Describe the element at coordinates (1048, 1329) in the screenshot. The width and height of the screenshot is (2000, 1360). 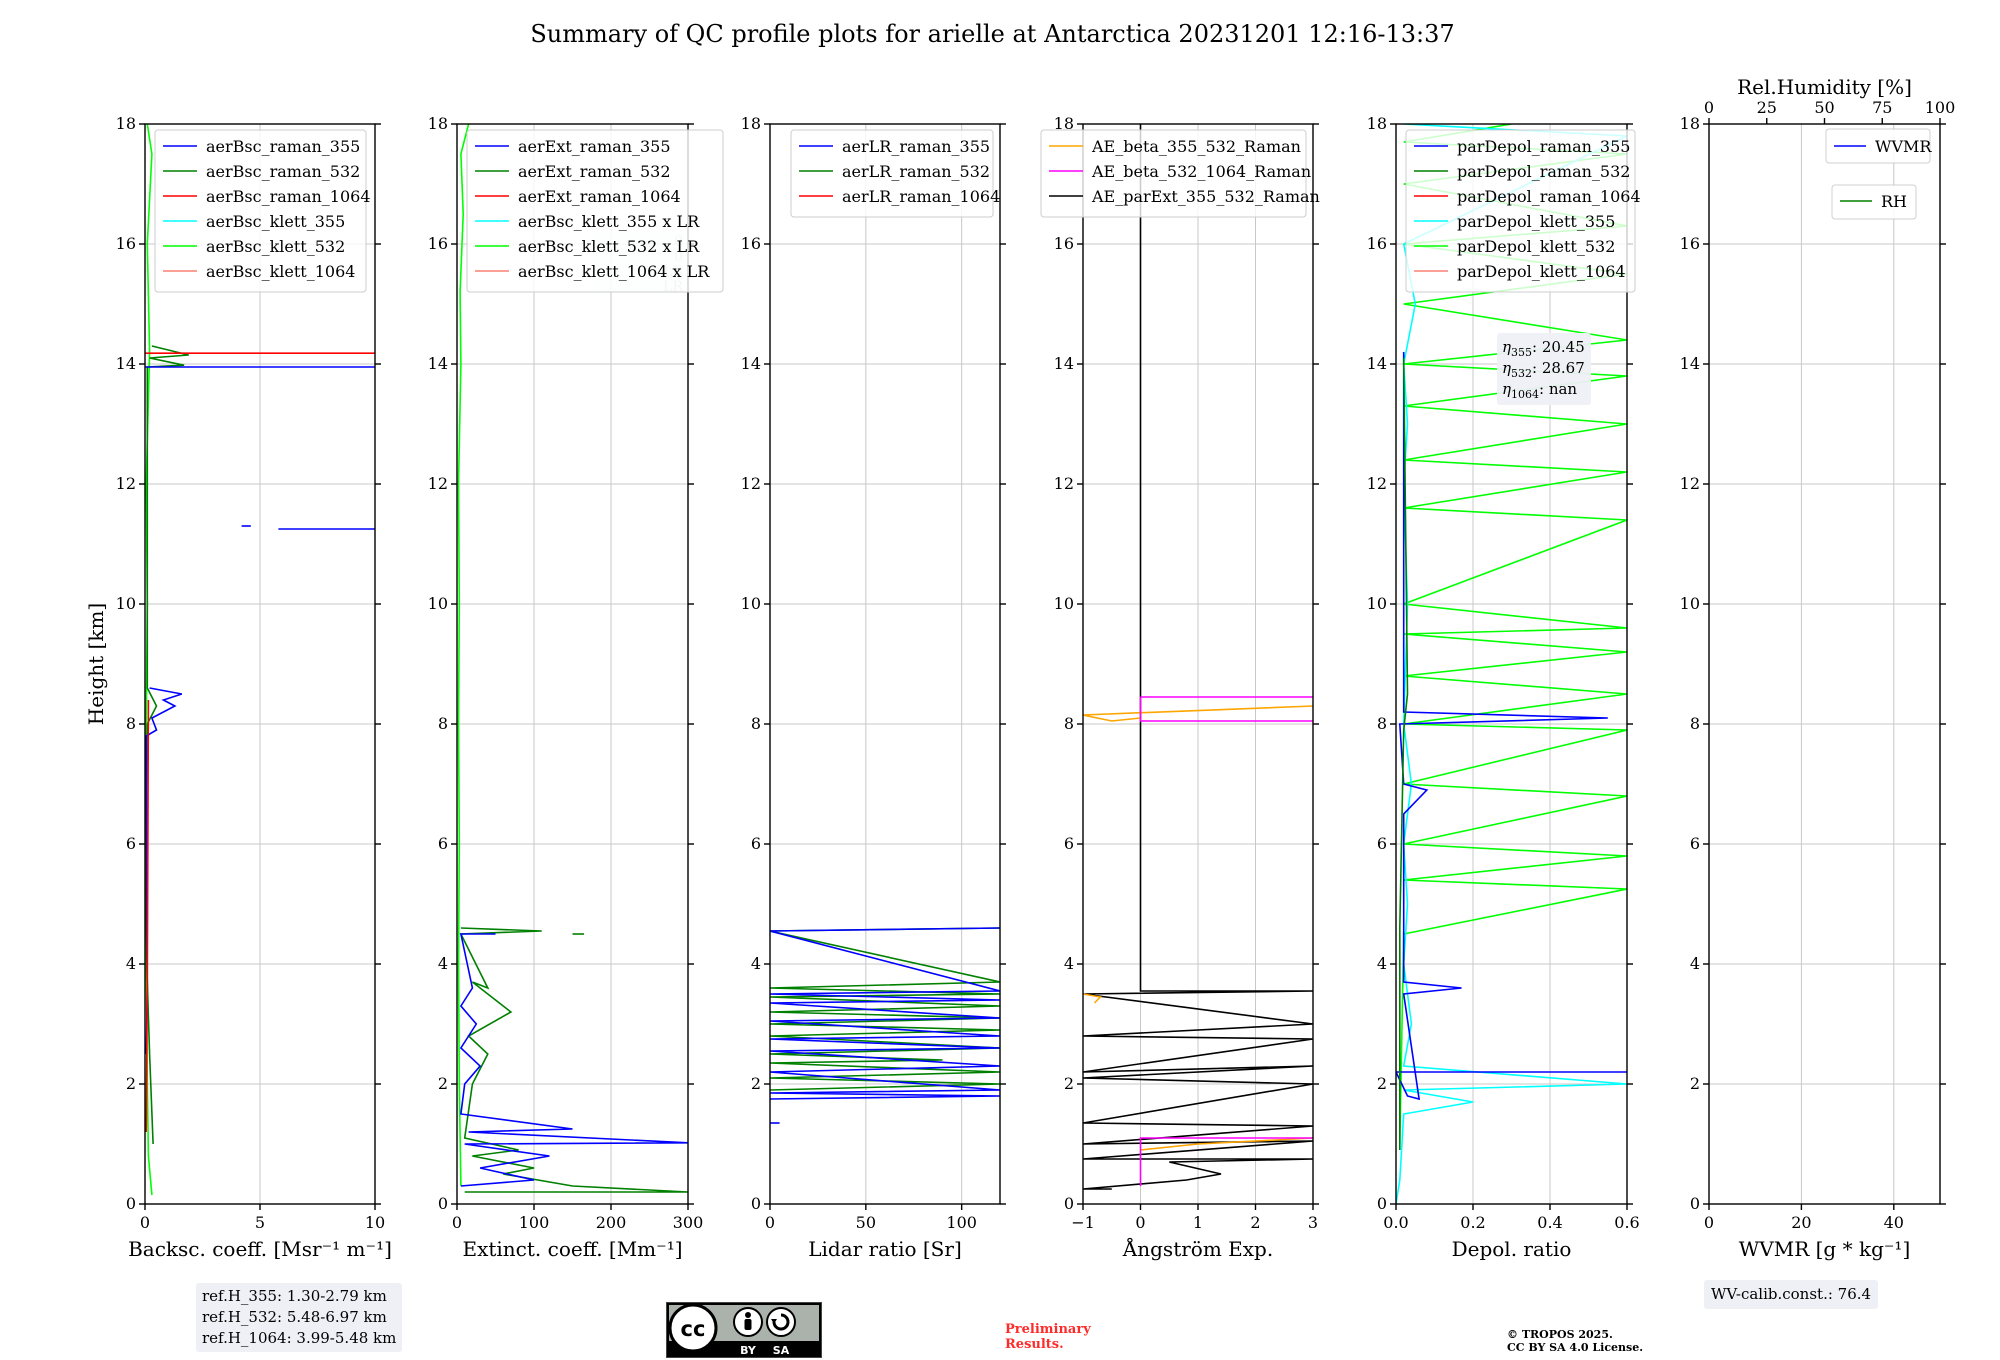
I see `preliminary-line1: Preliminary` at that location.